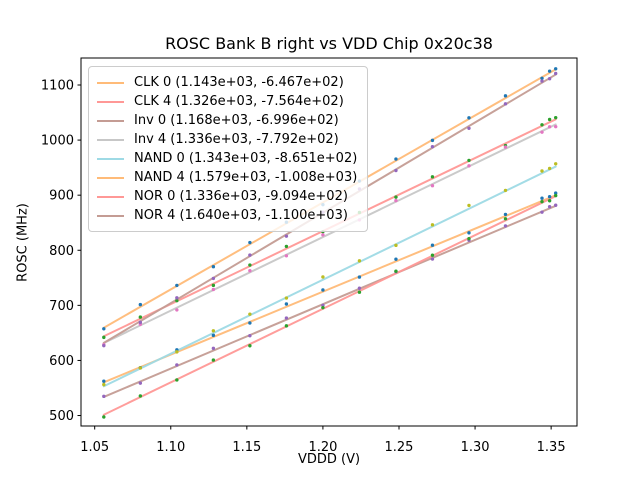 The height and width of the screenshot is (480, 640). I want to click on y-tick-label: 600, so click(61, 361).